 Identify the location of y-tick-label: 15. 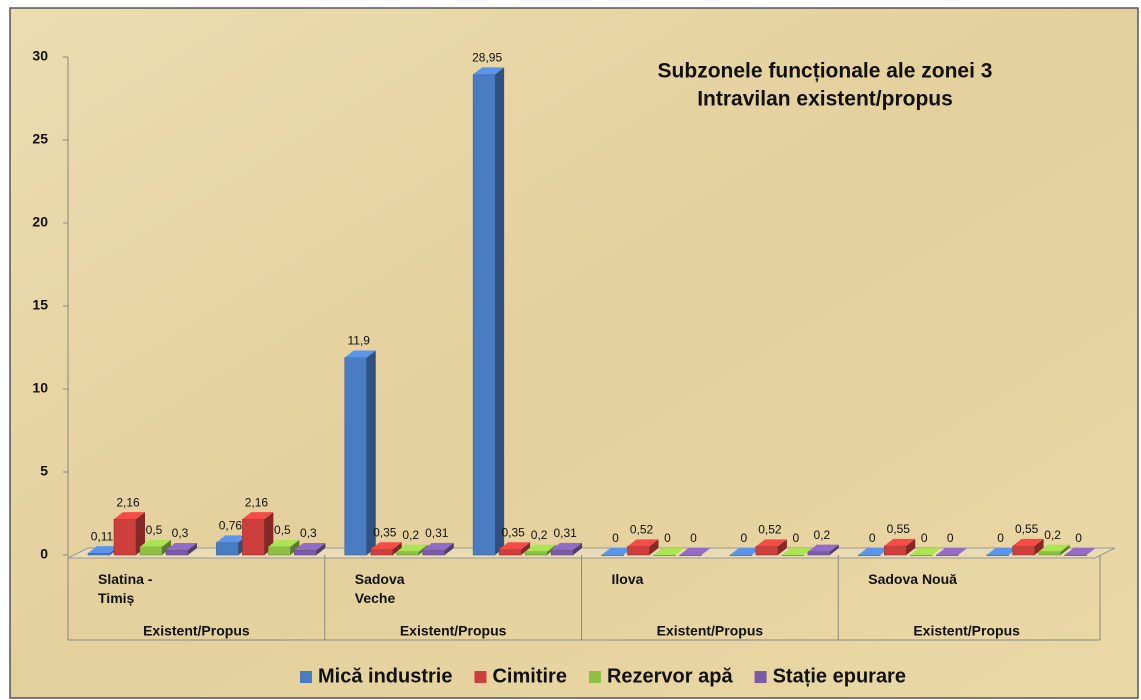
(40, 305).